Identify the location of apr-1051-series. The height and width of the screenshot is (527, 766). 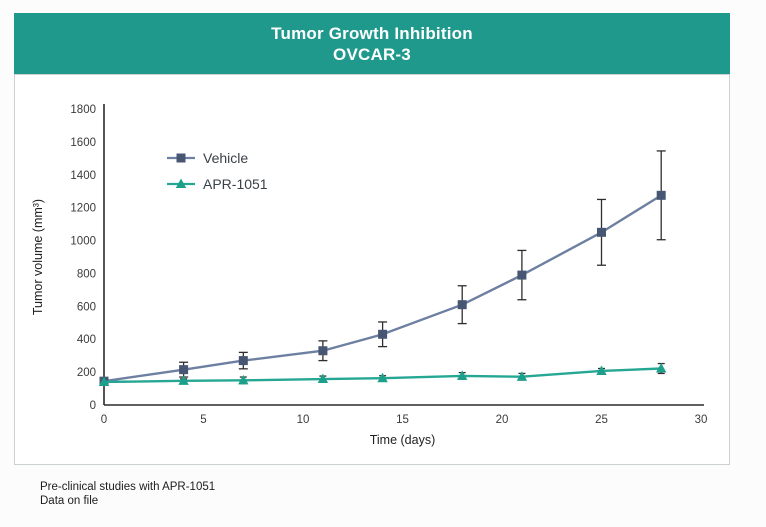
(382, 374).